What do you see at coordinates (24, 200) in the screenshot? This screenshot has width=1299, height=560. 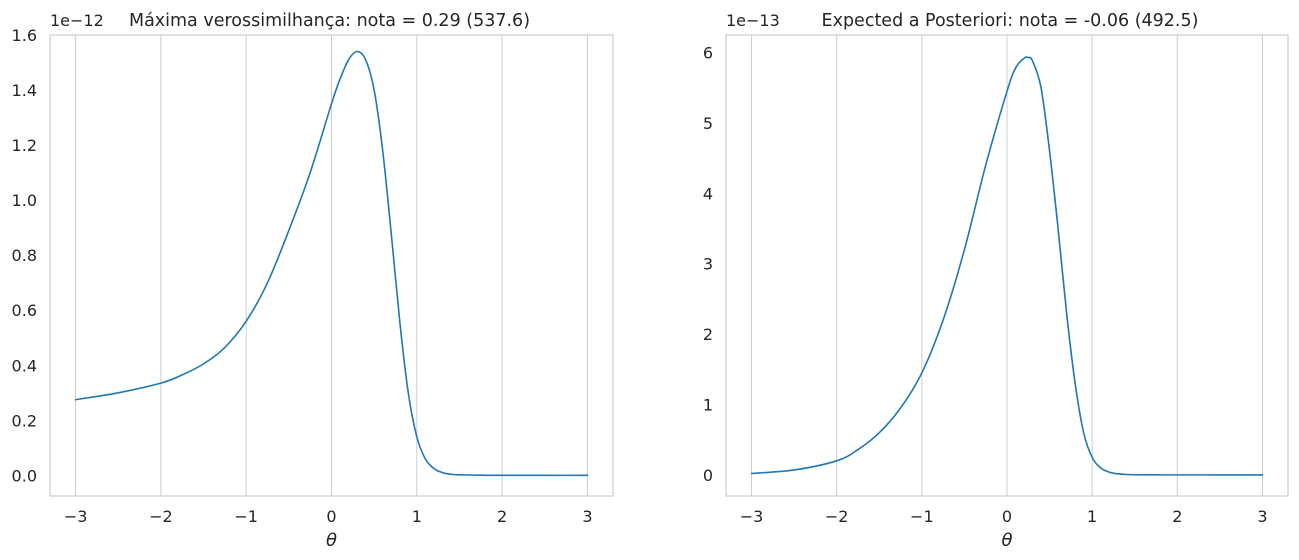 I see `y-tick-label: 1.0` at bounding box center [24, 200].